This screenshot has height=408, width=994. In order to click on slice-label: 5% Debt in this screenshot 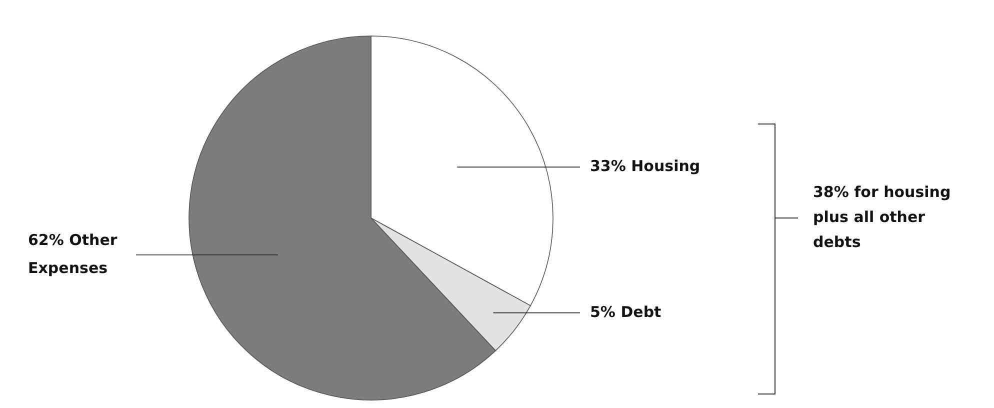, I will do `click(626, 311)`.